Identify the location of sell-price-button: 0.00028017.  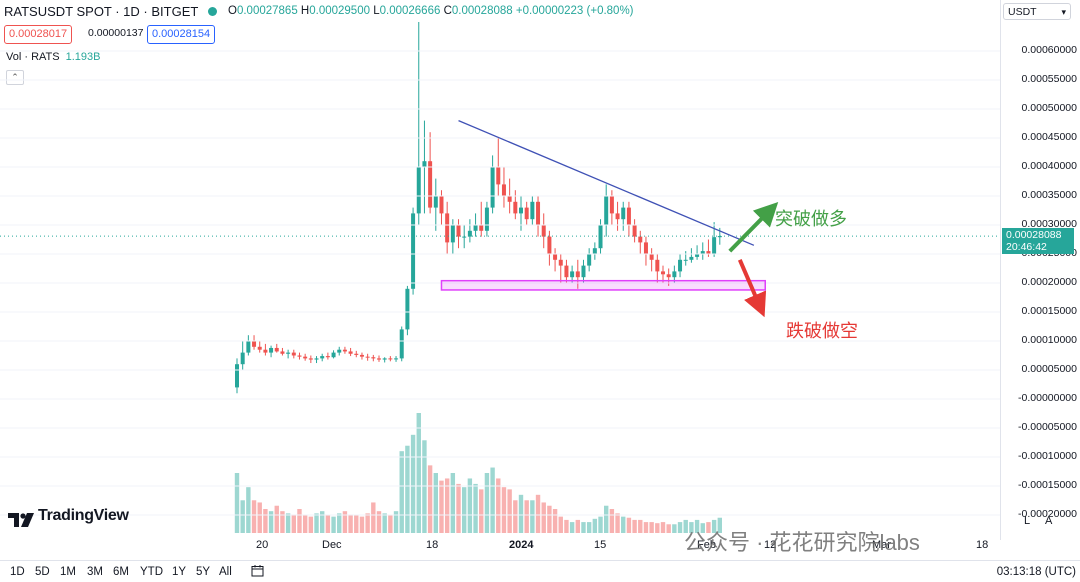
(38, 34).